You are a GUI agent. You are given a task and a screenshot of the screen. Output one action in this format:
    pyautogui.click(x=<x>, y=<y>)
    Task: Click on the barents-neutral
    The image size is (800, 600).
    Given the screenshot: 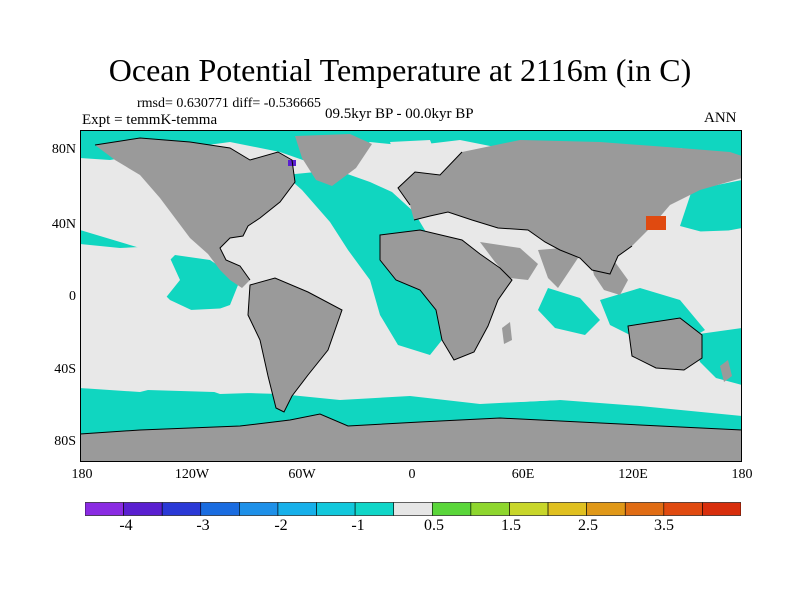 What is the action you would take?
    pyautogui.click(x=414, y=157)
    